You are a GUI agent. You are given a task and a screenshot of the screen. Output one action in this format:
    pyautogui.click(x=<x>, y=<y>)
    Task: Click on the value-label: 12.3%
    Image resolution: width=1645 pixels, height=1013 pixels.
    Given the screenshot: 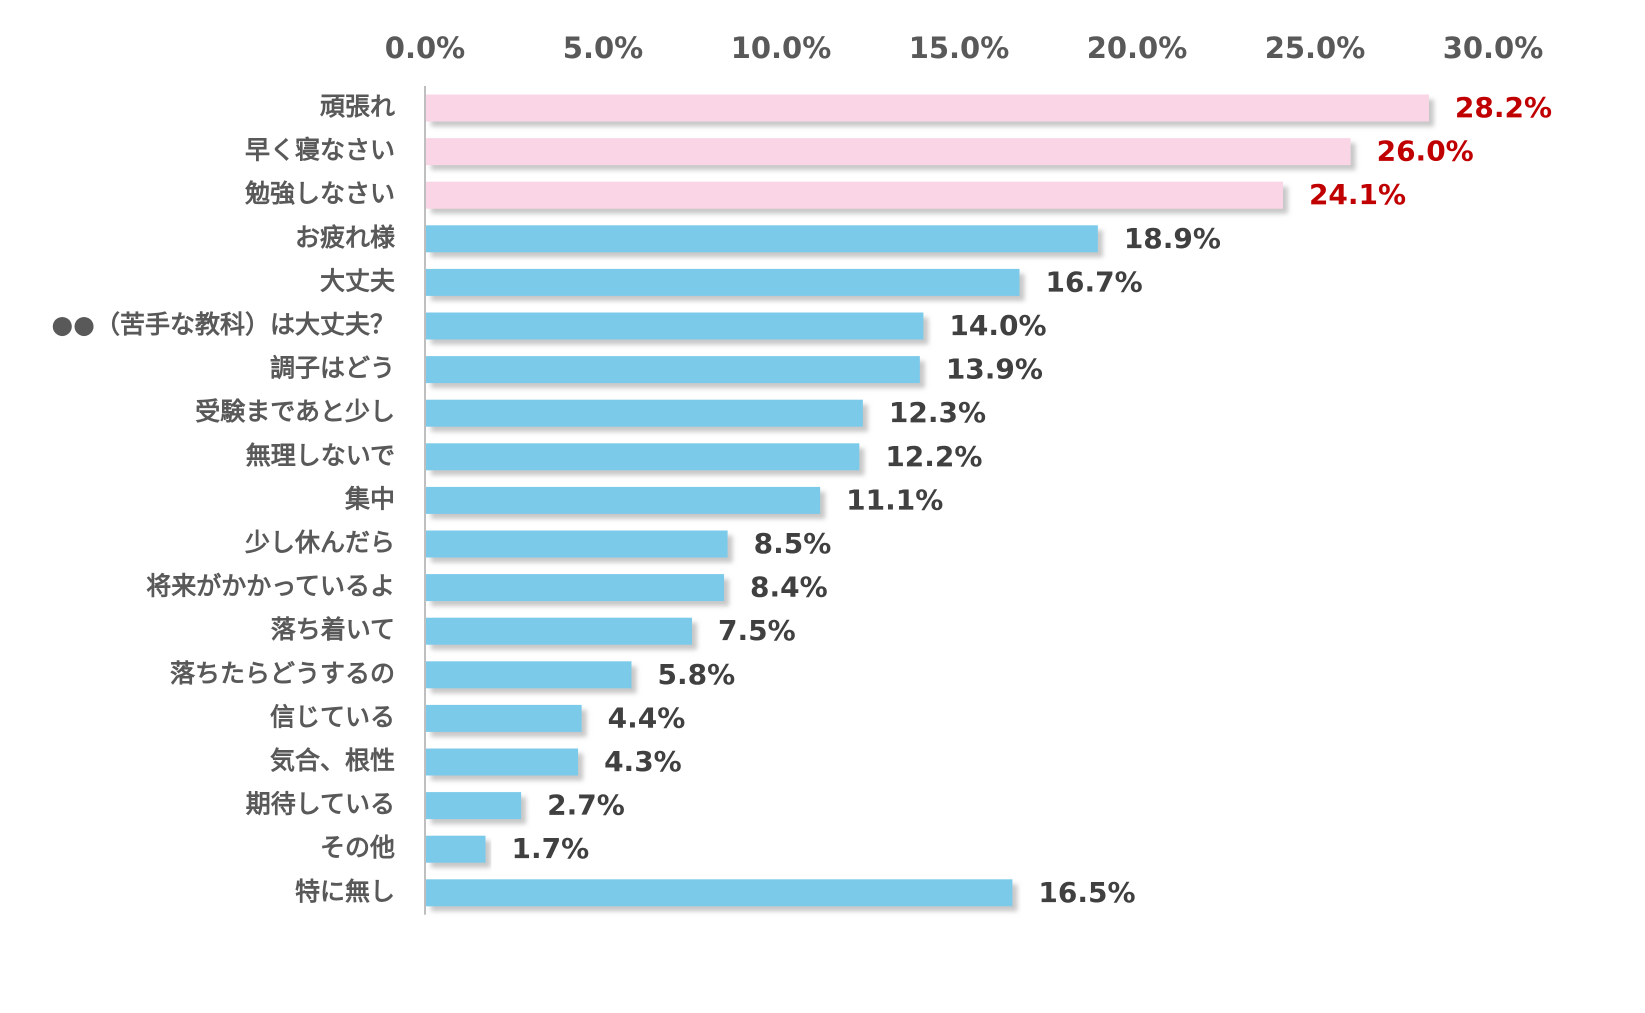 What is the action you would take?
    pyautogui.click(x=937, y=412)
    